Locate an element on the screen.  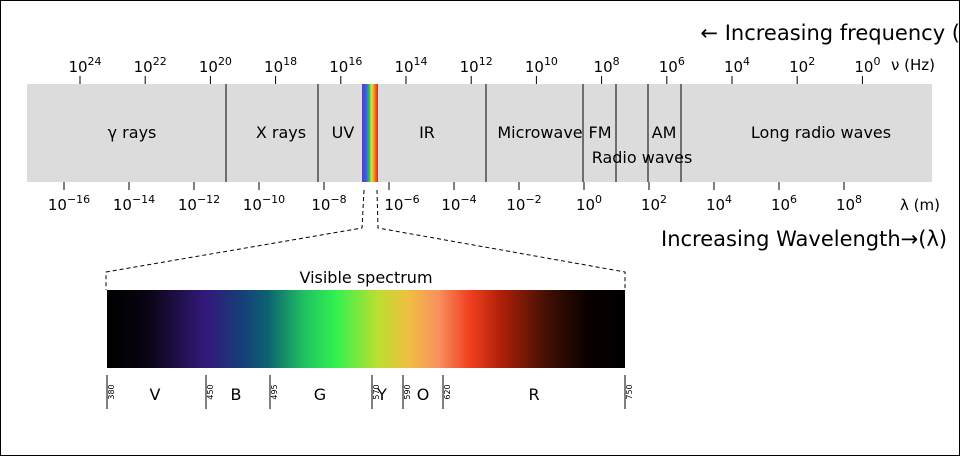
frequency-unit: ν (Hz) is located at coordinates (913, 65).